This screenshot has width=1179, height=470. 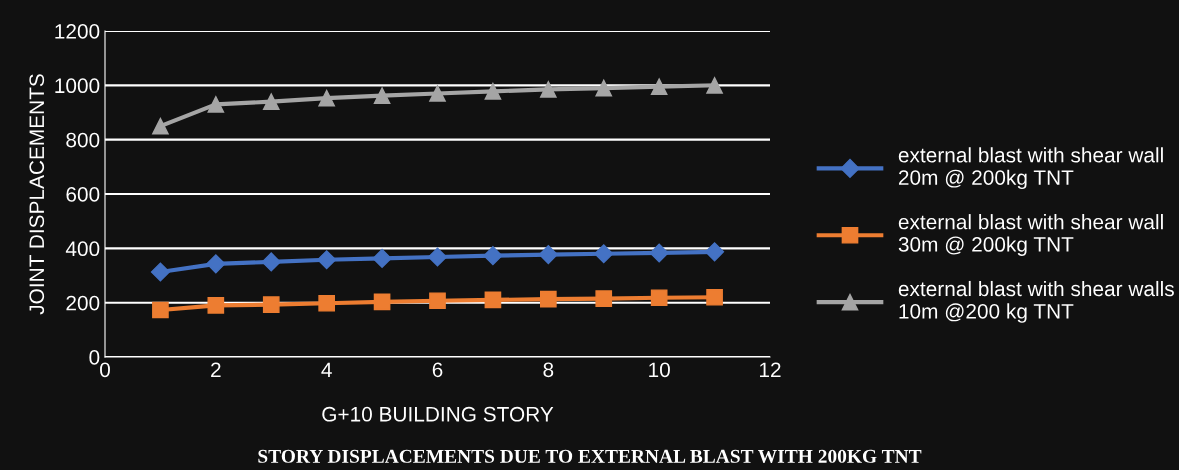 I want to click on x-tick-label: 10, so click(x=659, y=370).